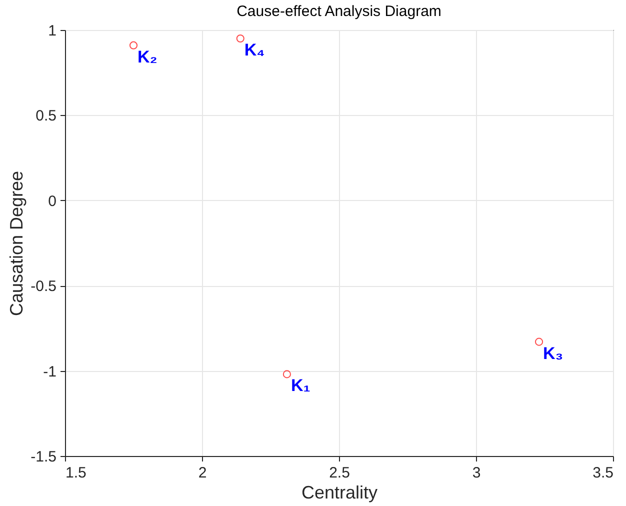 The image size is (626, 506). I want to click on x-axis-title: Centrality, so click(339, 492).